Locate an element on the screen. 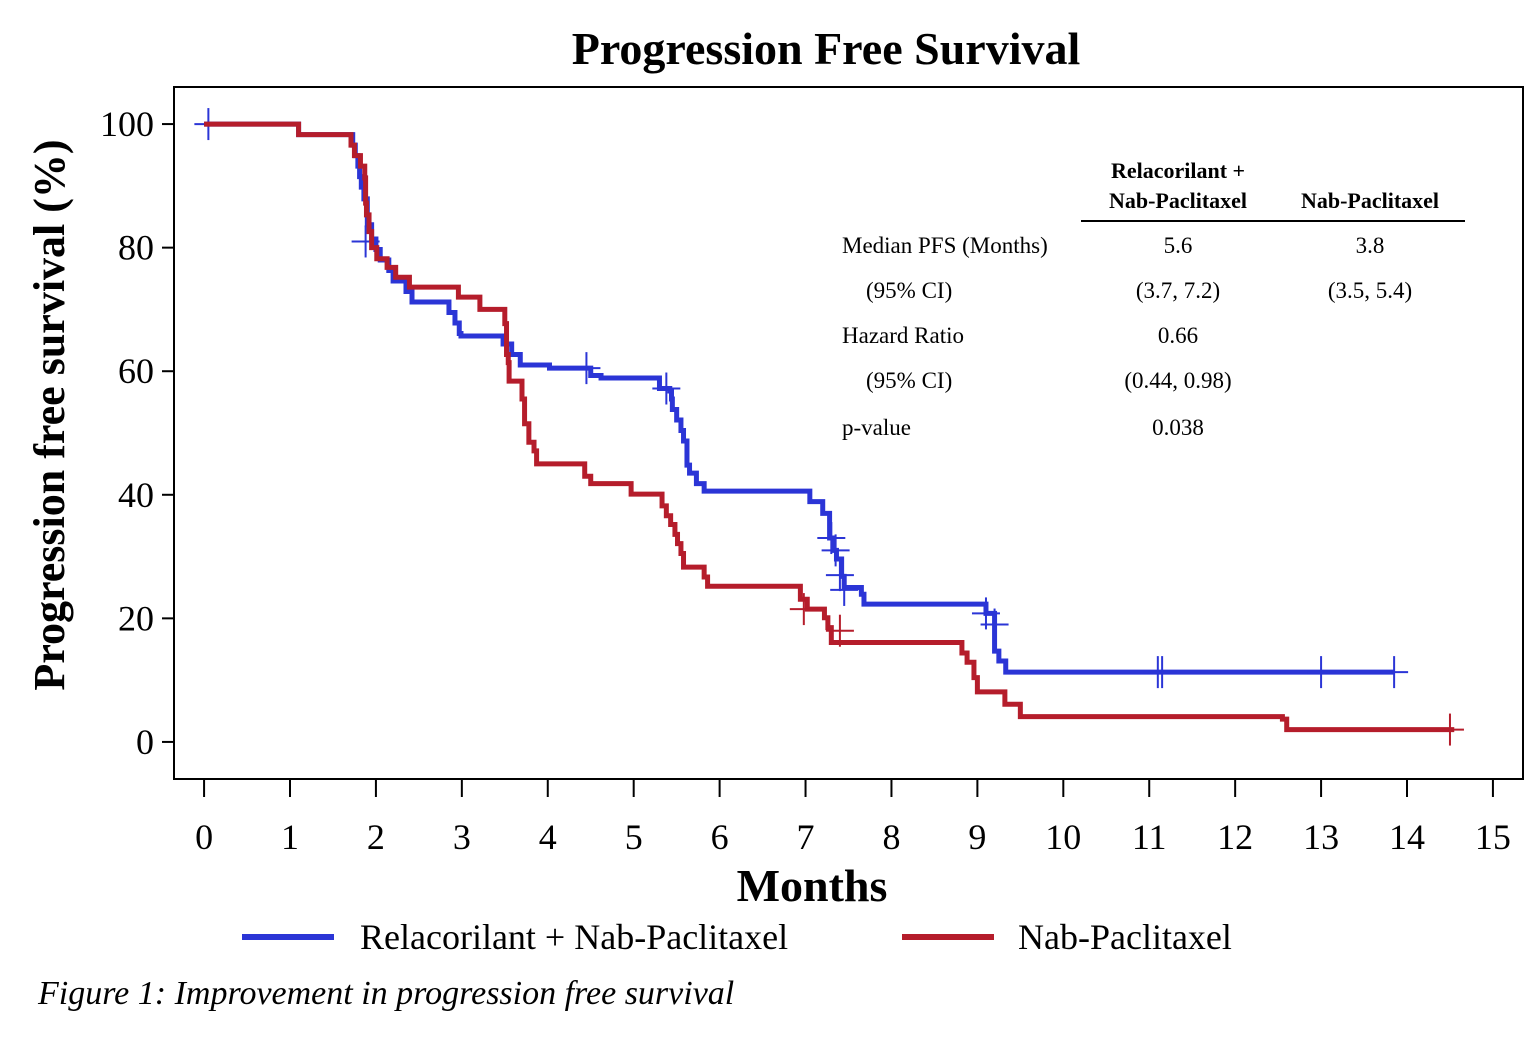 This screenshot has height=1037, width=1539. x-tick-label: 9 is located at coordinates (977, 837).